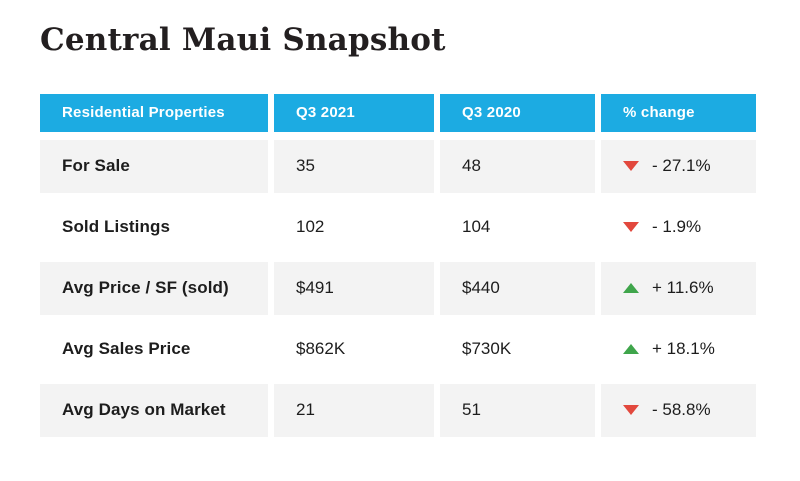 This screenshot has height=481, width=800. I want to click on q3-2020-value: $440, so click(517, 288).